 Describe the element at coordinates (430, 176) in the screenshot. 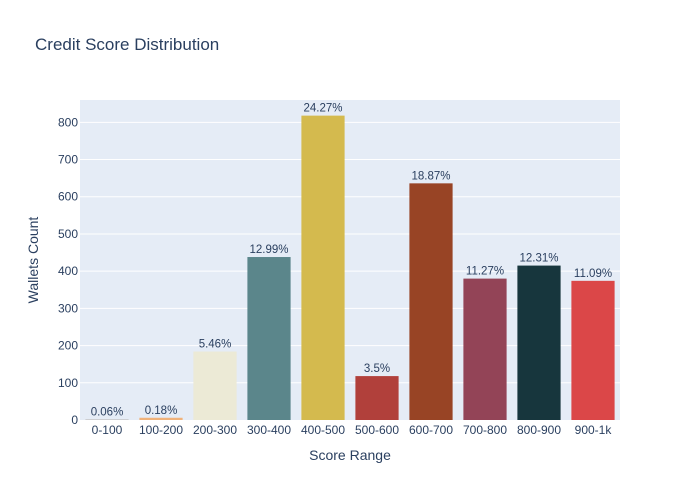

I see `data-label: 18.87%` at that location.